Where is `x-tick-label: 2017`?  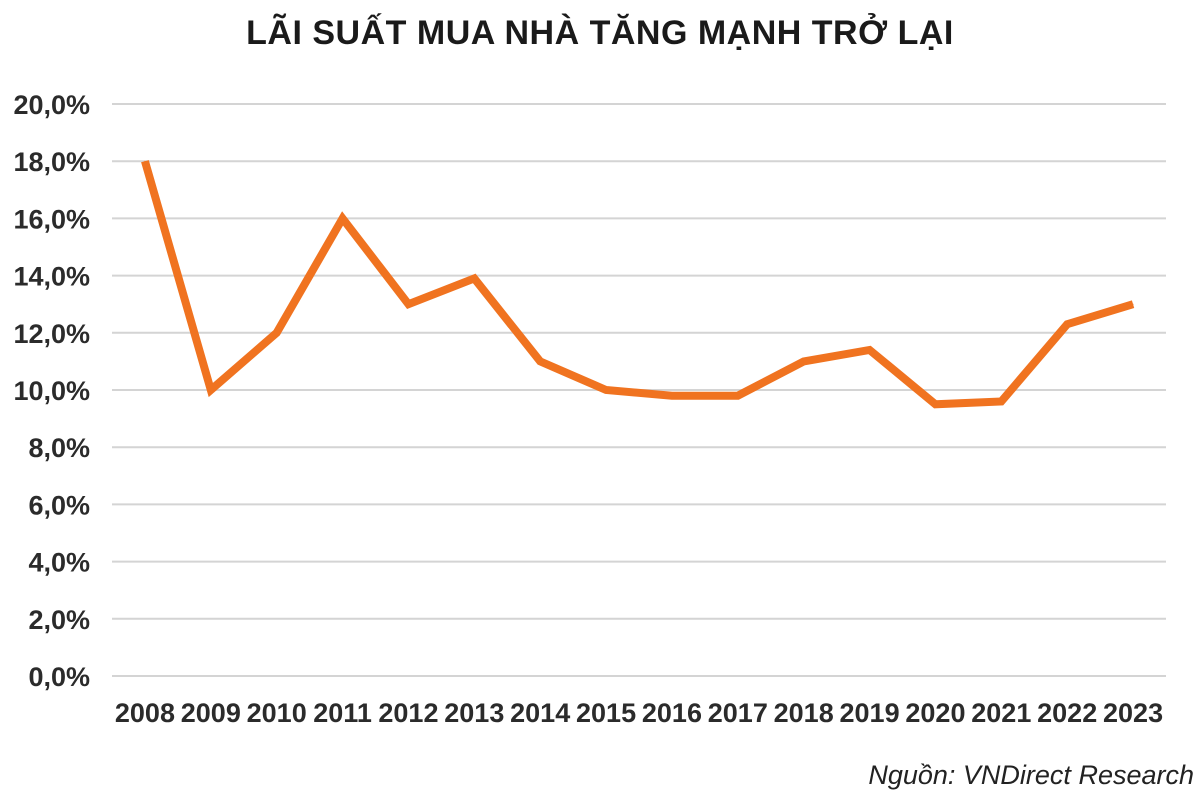 x-tick-label: 2017 is located at coordinates (738, 713).